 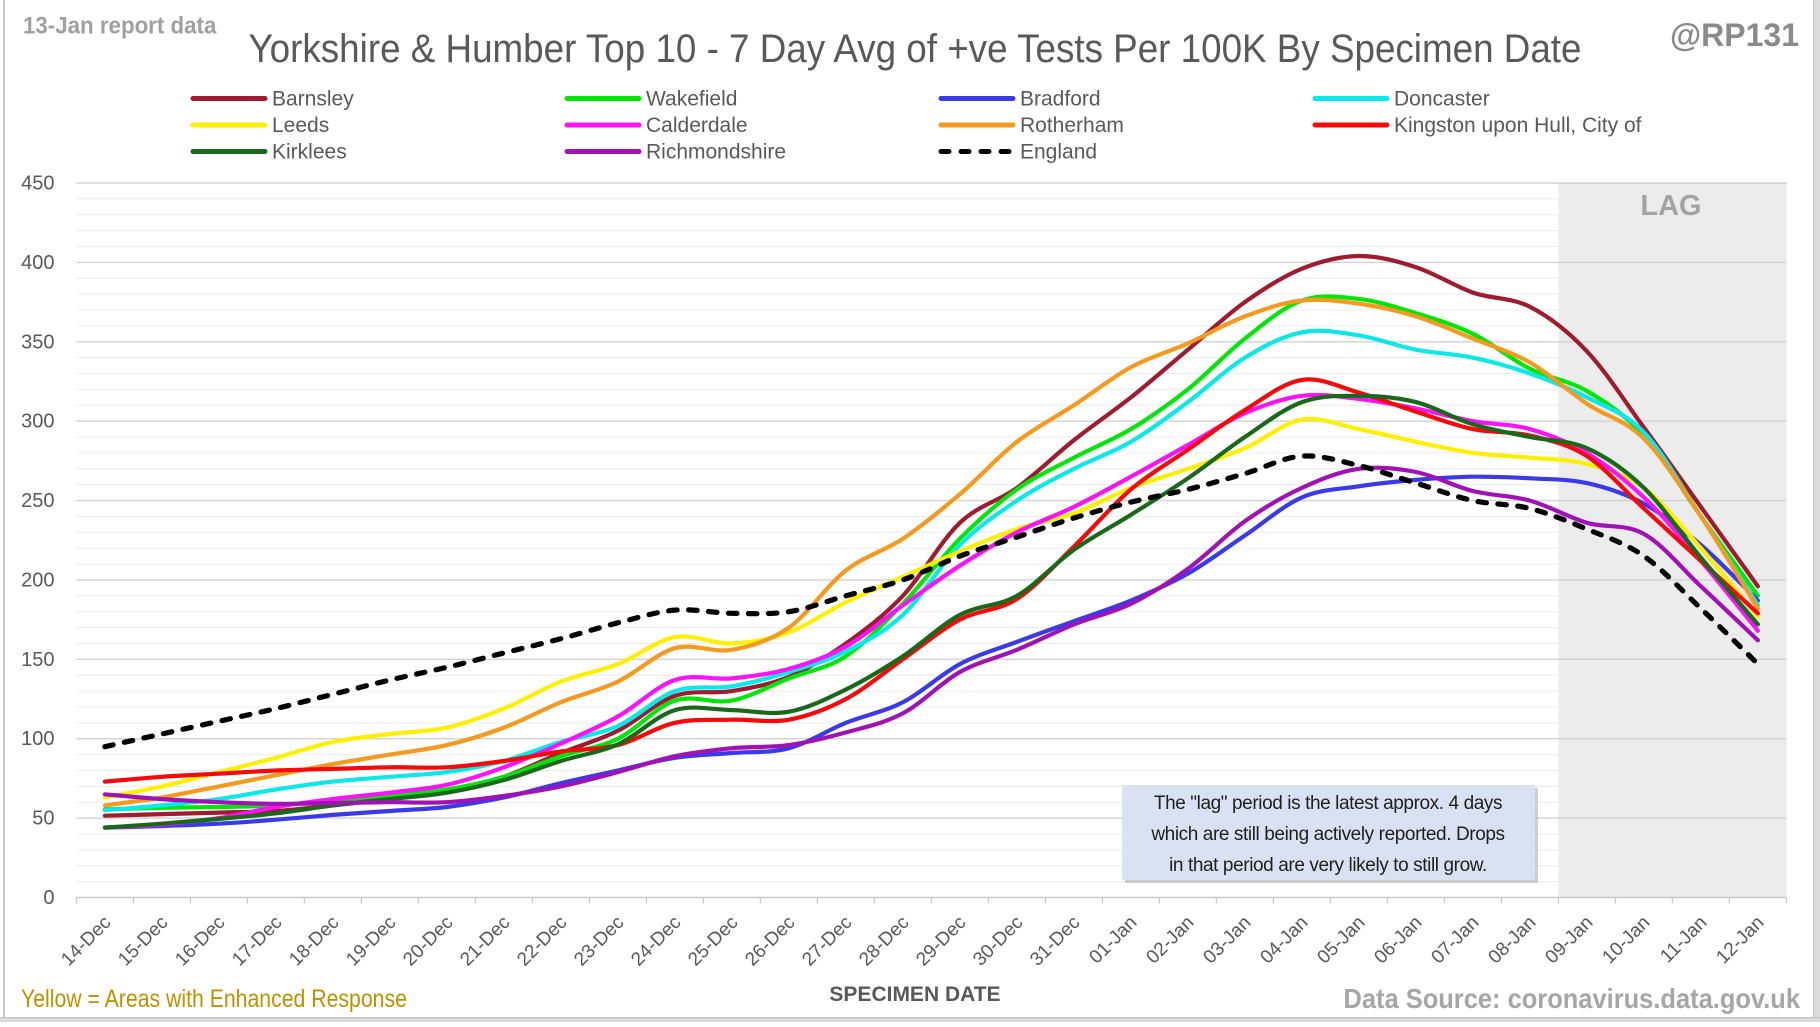 I want to click on svg-text:Yellow = Areas with Enhanced R: Yellow = Areas with Enhanced Response, so click(x=214, y=998).